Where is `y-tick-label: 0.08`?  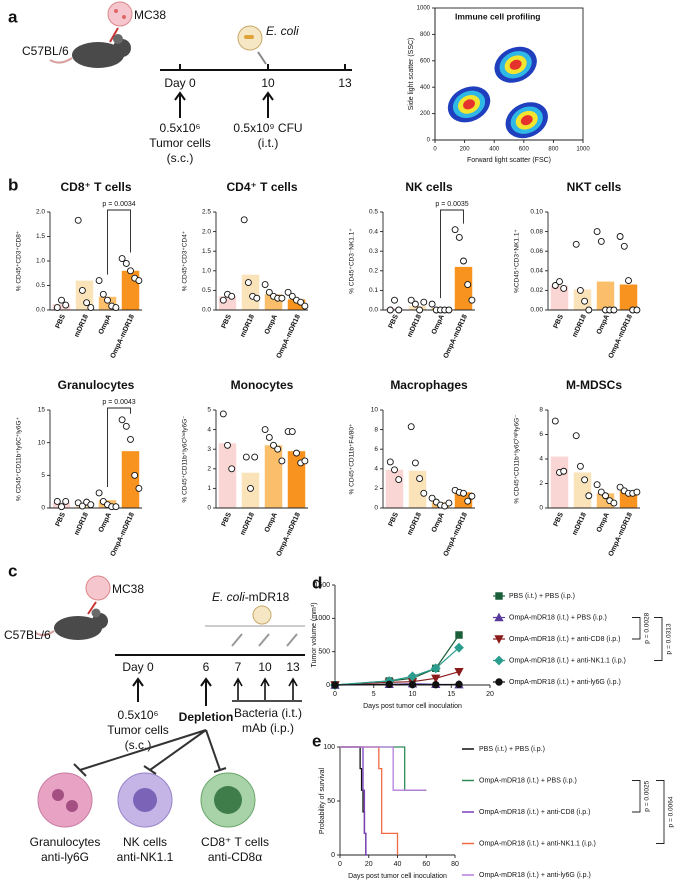
y-tick-label: 0.08 is located at coordinates (536, 231).